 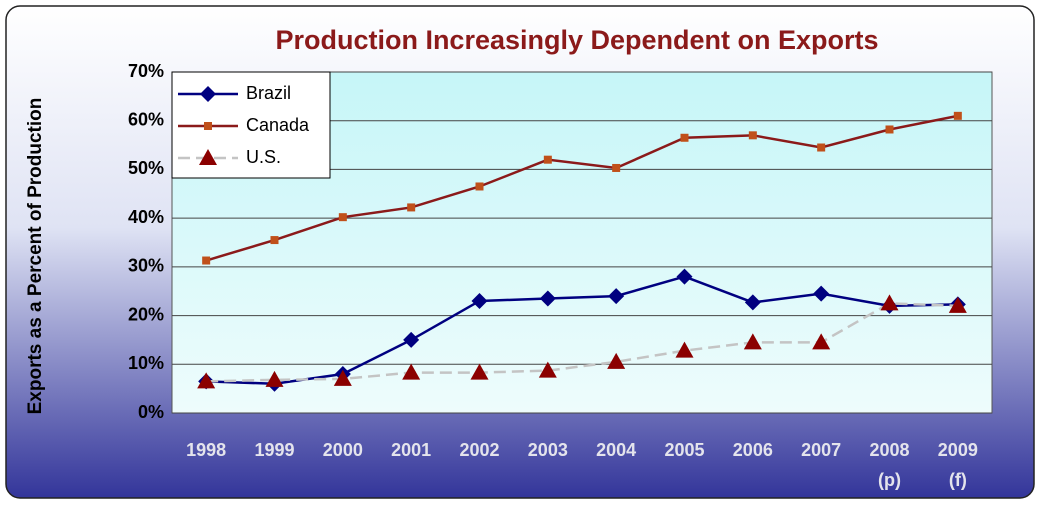 I want to click on x-tick-label: 2003, so click(x=547, y=450).